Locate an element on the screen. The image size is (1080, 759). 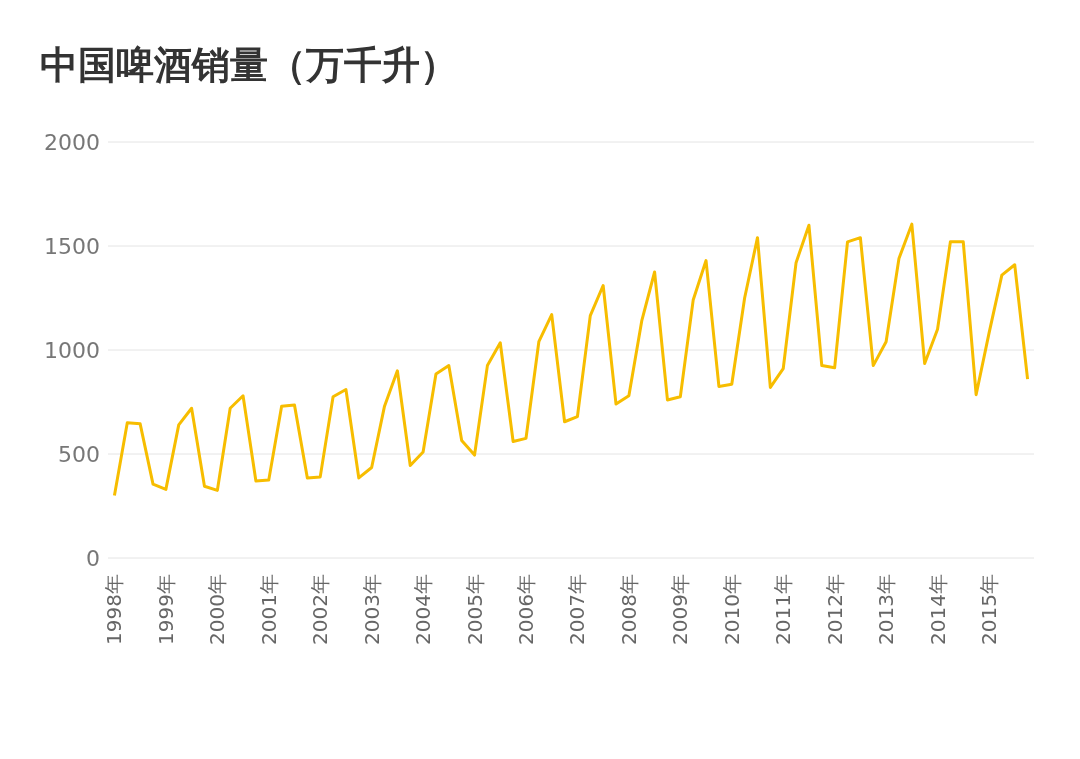
y-tick-label: 2000 is located at coordinates (72, 142).